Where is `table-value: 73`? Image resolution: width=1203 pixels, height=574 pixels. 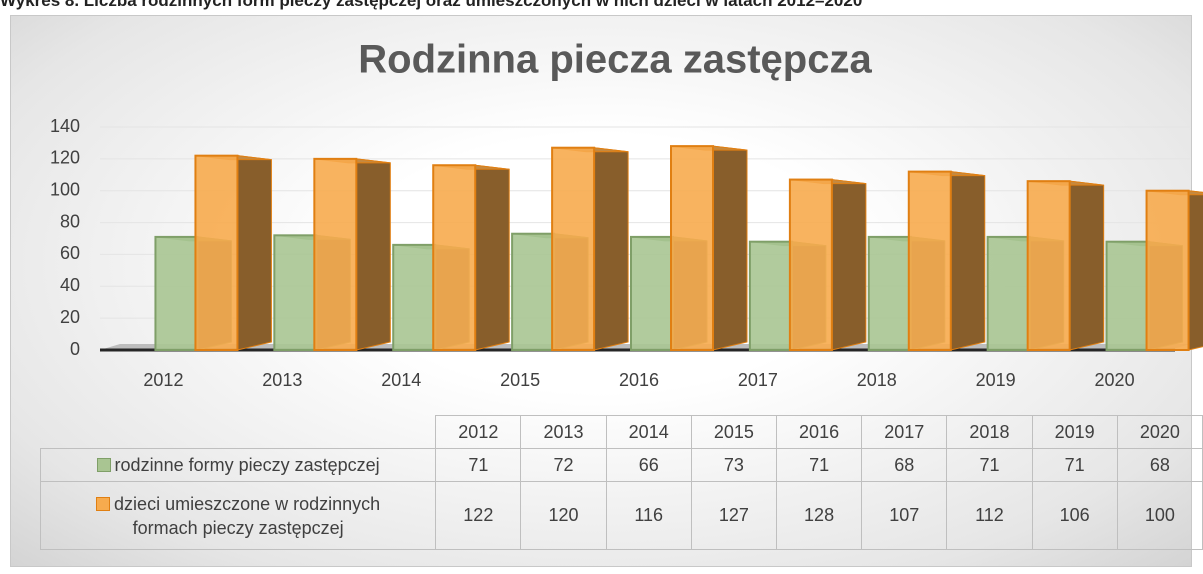 table-value: 73 is located at coordinates (733, 465).